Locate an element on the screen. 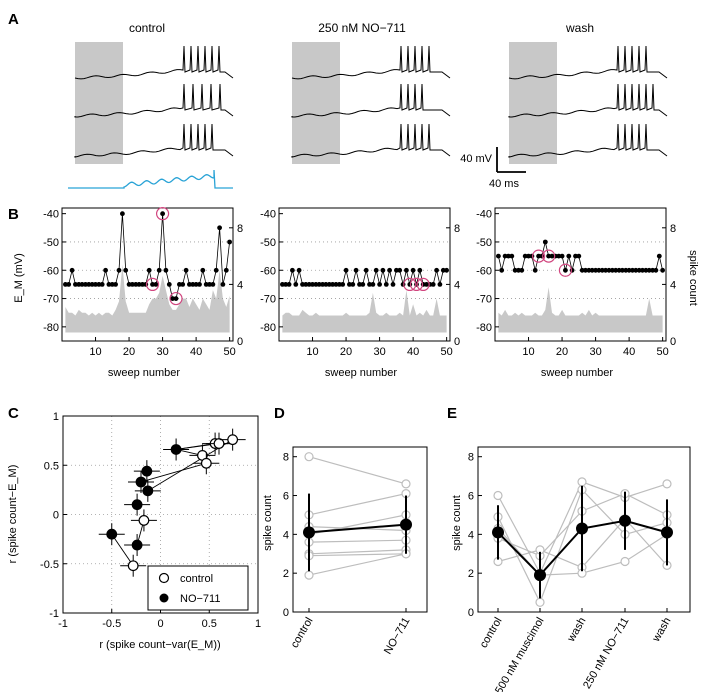  legend-marker-no711 is located at coordinates (164, 598).